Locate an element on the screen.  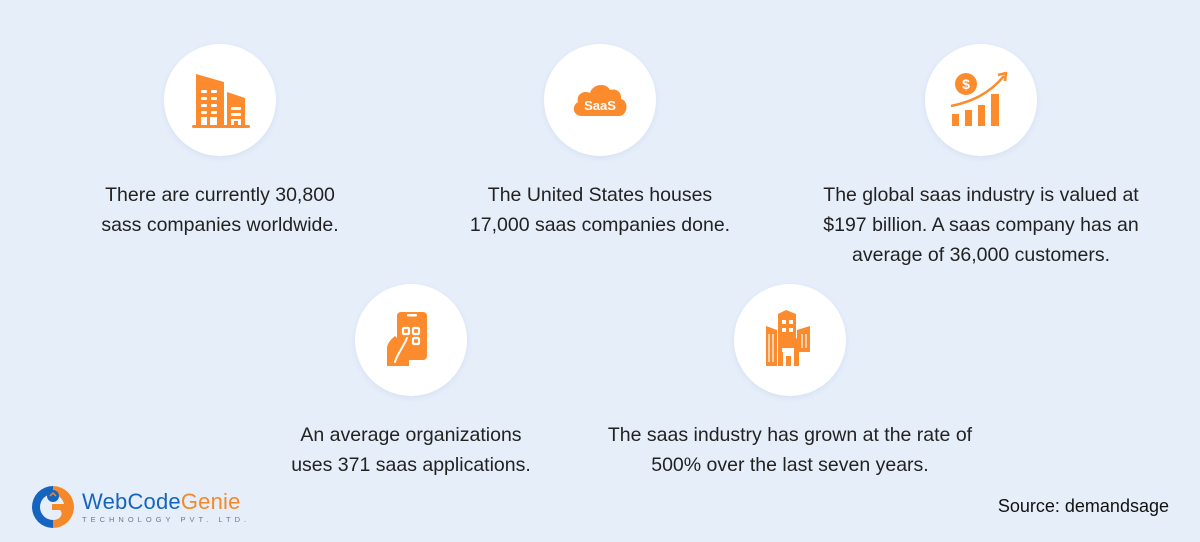
hand-smartphone-apps-icon is located at coordinates (407, 339).